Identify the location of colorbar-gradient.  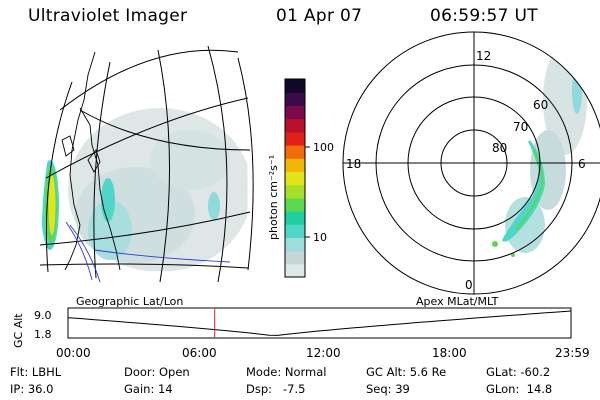
(295, 178).